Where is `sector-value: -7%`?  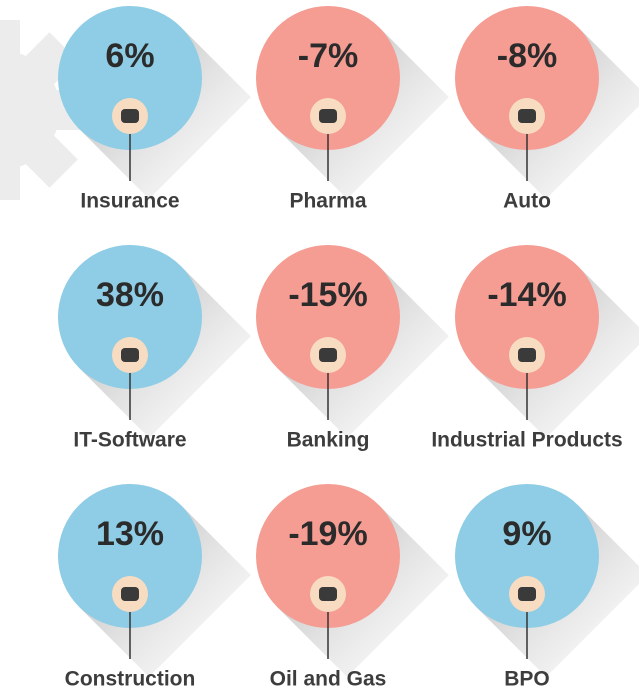
sector-value: -7% is located at coordinates (328, 56).